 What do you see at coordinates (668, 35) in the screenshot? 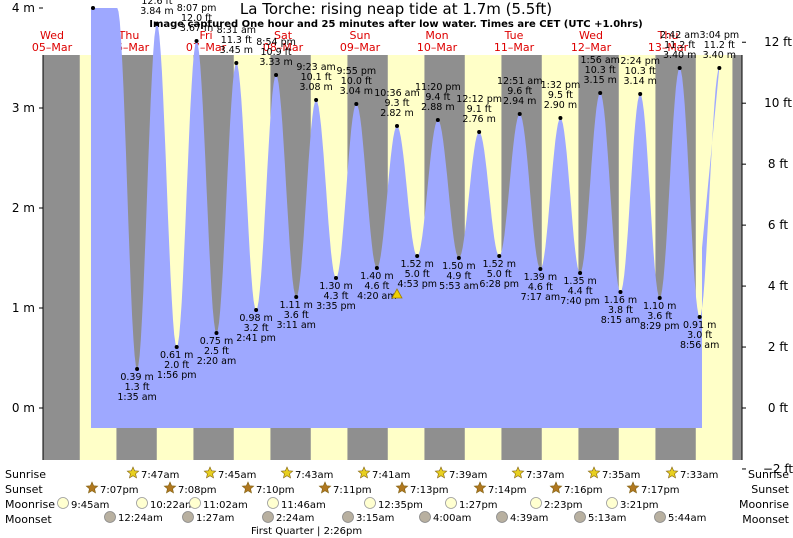
I see `day-of-week: Thu` at bounding box center [668, 35].